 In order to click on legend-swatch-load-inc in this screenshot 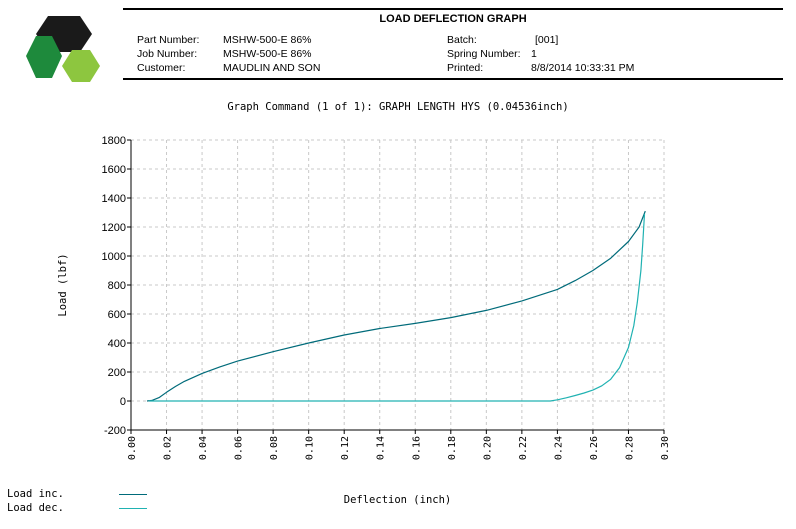, I will do `click(133, 494)`.